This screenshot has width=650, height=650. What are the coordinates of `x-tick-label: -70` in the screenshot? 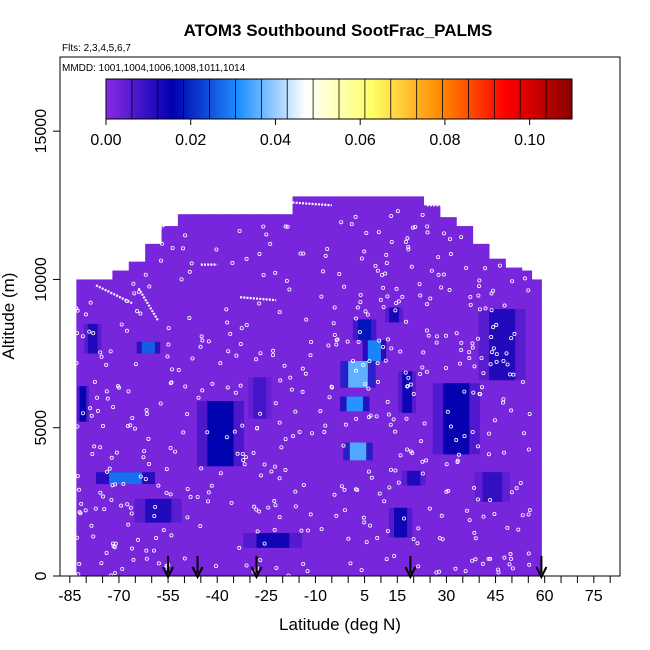 It's located at (118, 596).